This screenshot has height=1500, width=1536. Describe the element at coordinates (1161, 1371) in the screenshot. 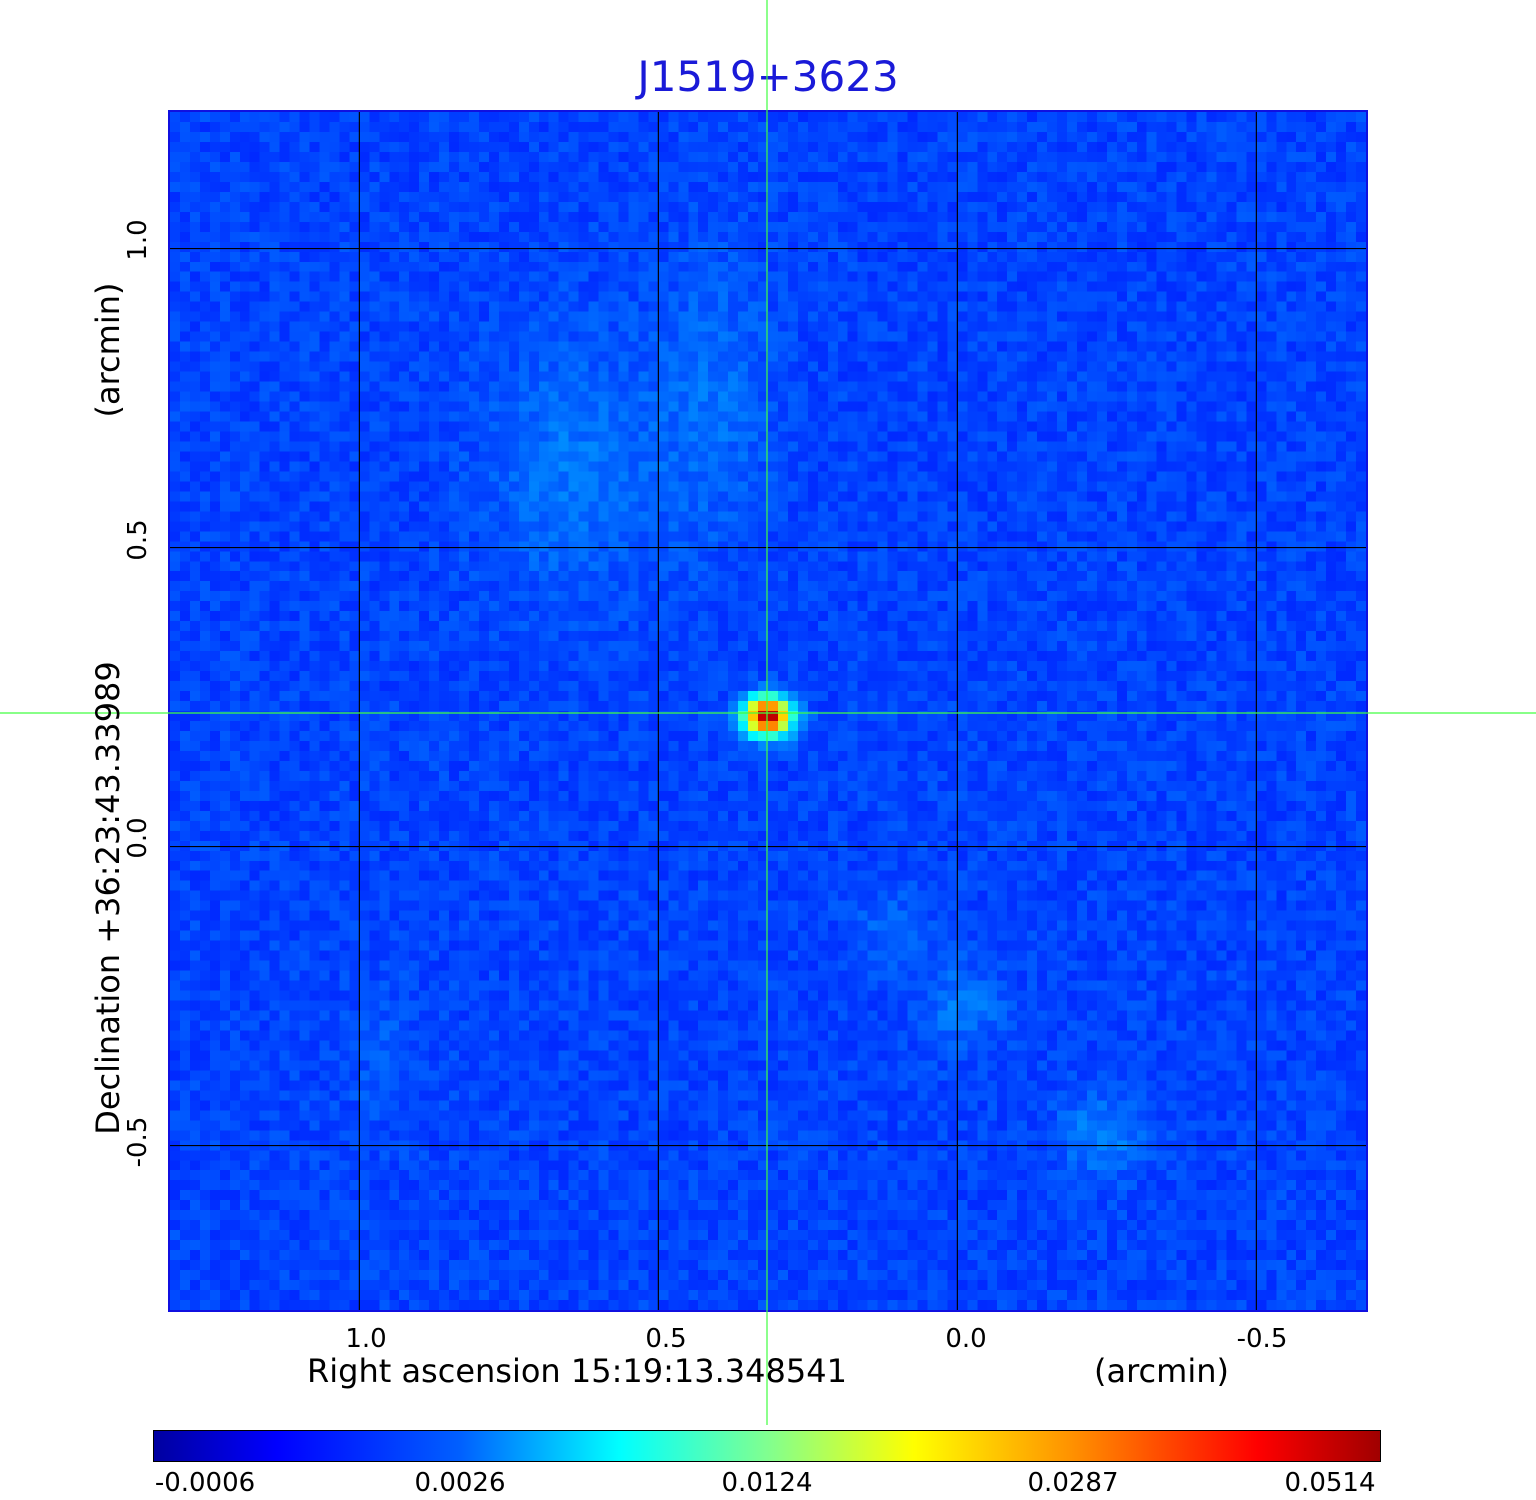

I see `x-axis-unit: (arcmin)` at that location.